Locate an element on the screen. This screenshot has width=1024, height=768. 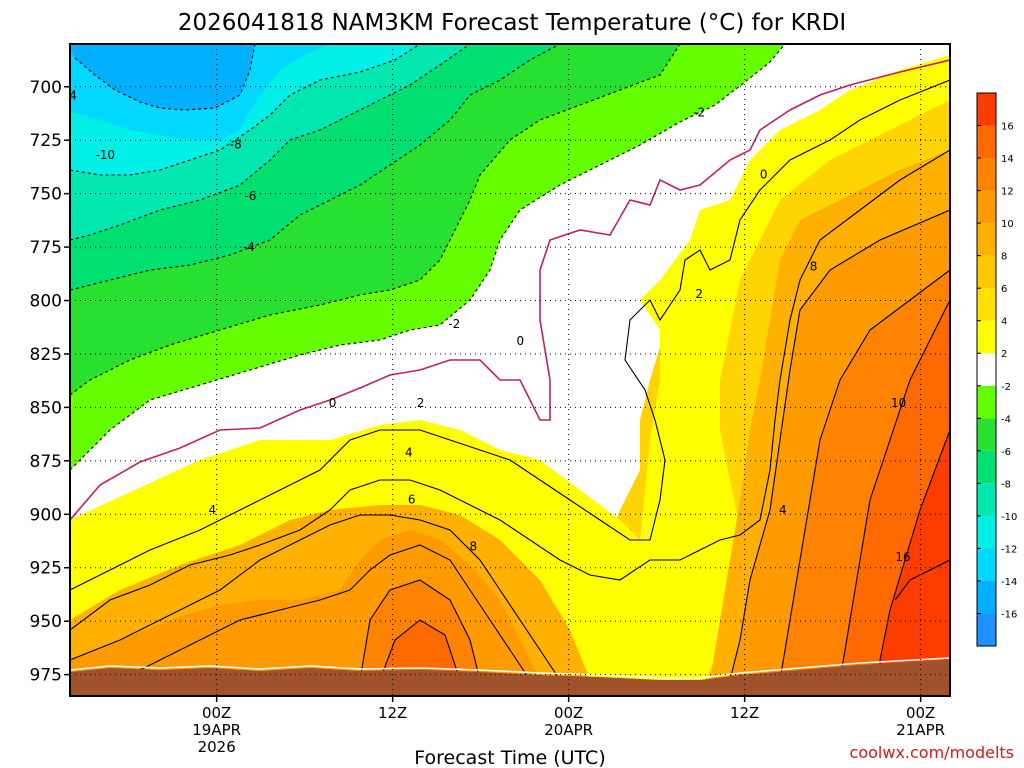
x-tick-label: 21APR is located at coordinates (920, 730).